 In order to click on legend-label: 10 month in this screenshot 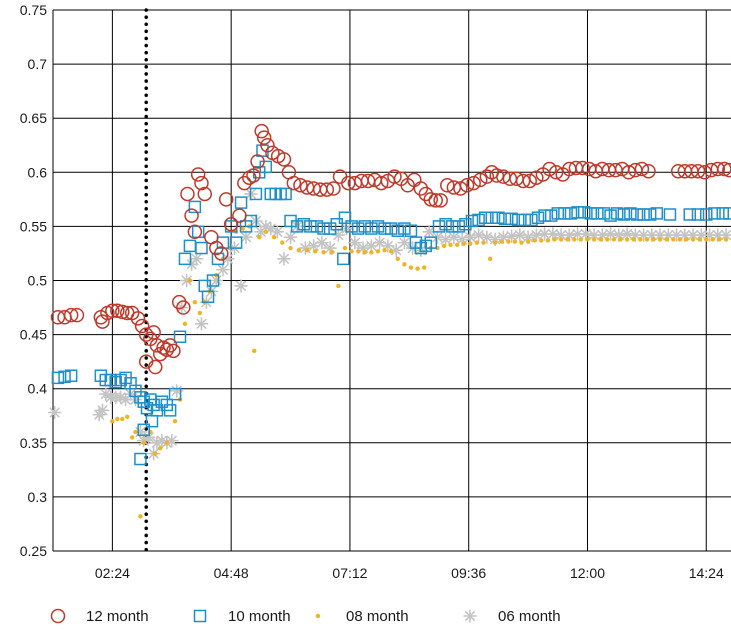, I will do `click(259, 616)`.